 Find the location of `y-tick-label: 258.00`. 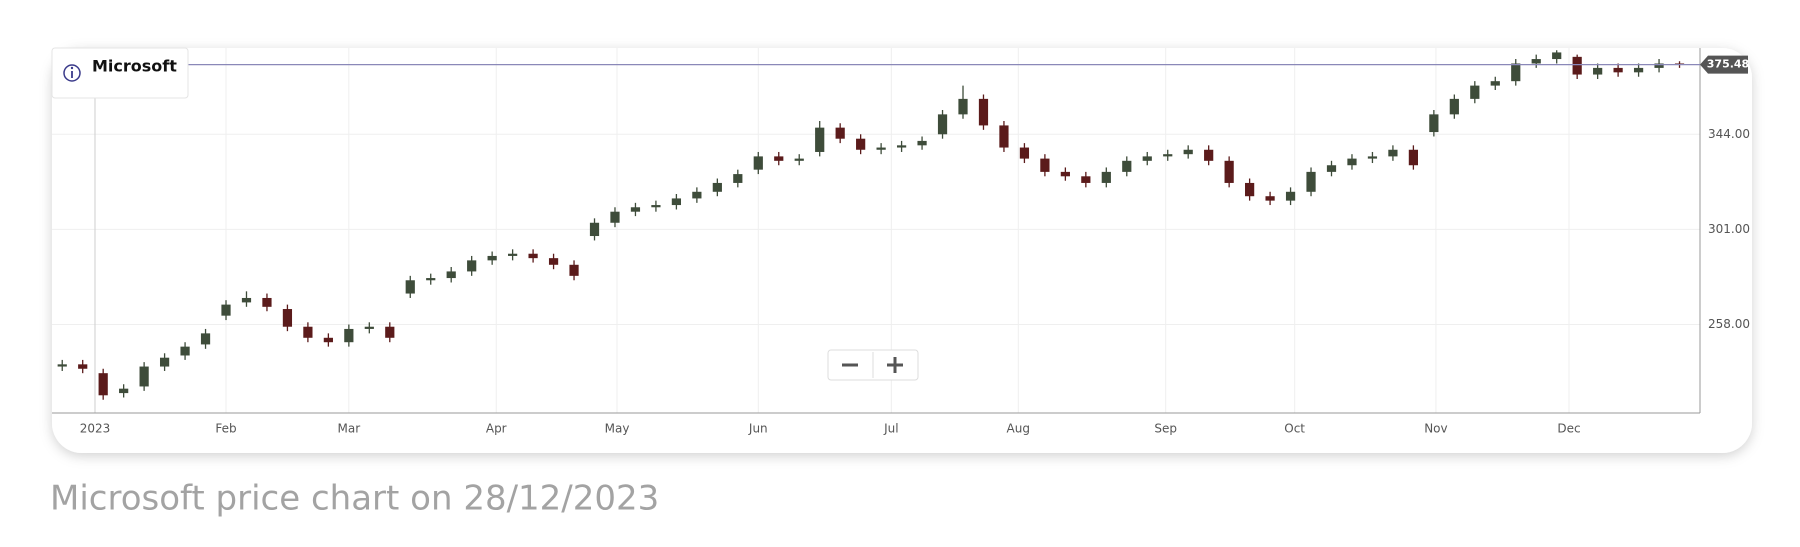

y-tick-label: 258.00 is located at coordinates (1729, 324).